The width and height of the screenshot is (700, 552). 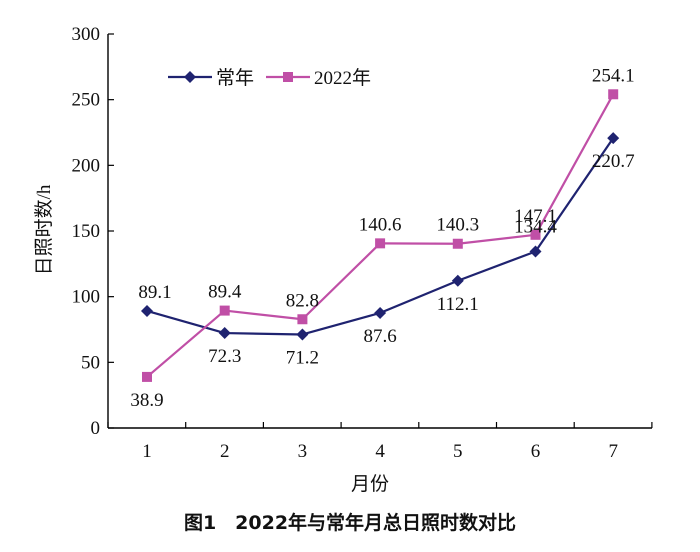 What do you see at coordinates (458, 304) in the screenshot?
I see `data-label: 112.1` at bounding box center [458, 304].